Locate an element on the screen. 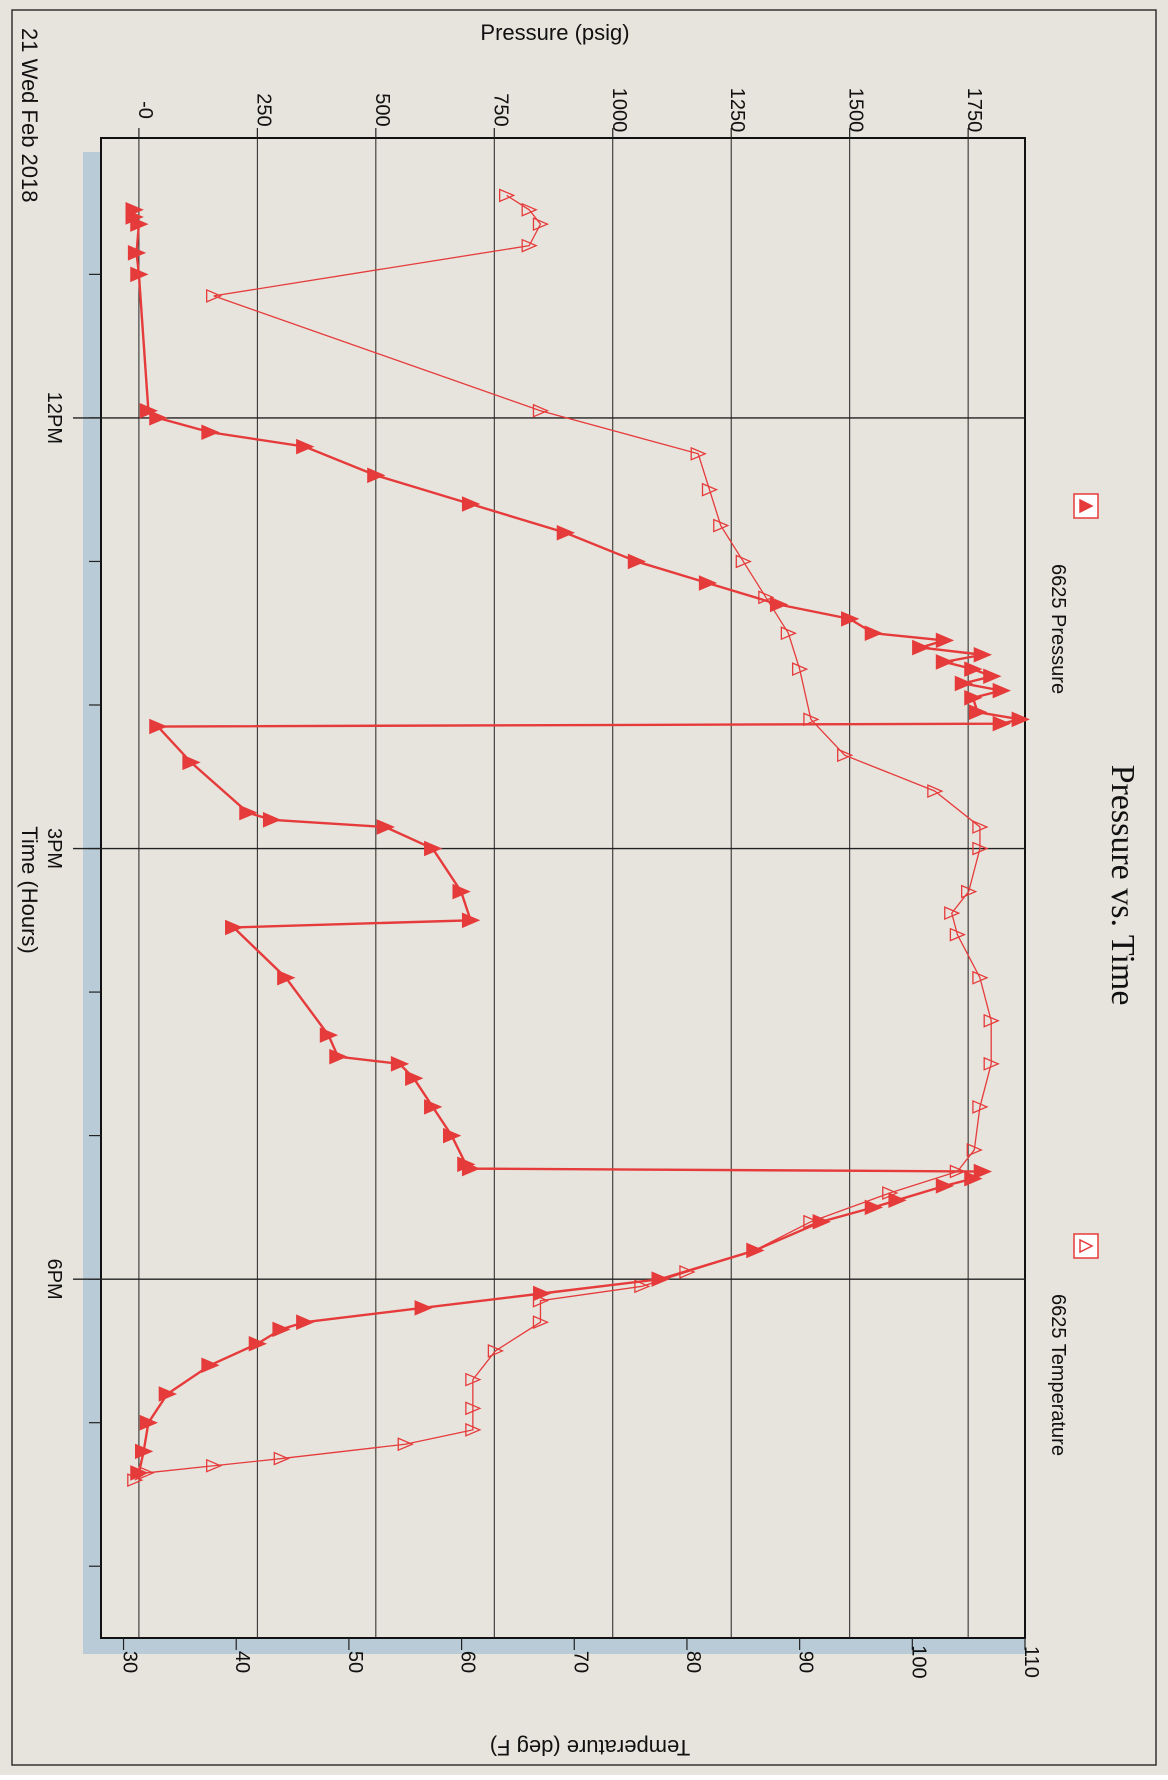  pressure-tick-label: 1500 is located at coordinates (856, 110).